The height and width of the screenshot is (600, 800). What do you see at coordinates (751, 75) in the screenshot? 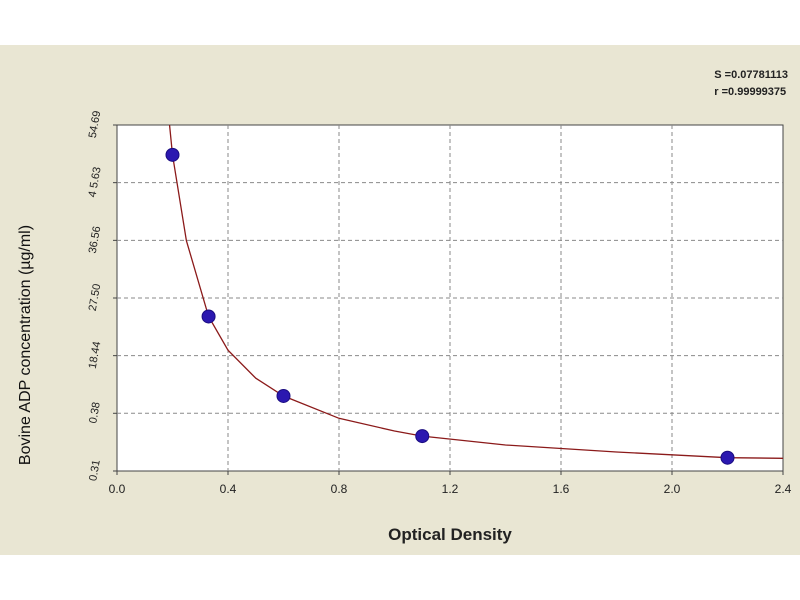
I see `stat-s: S =0.07781113` at bounding box center [751, 75].